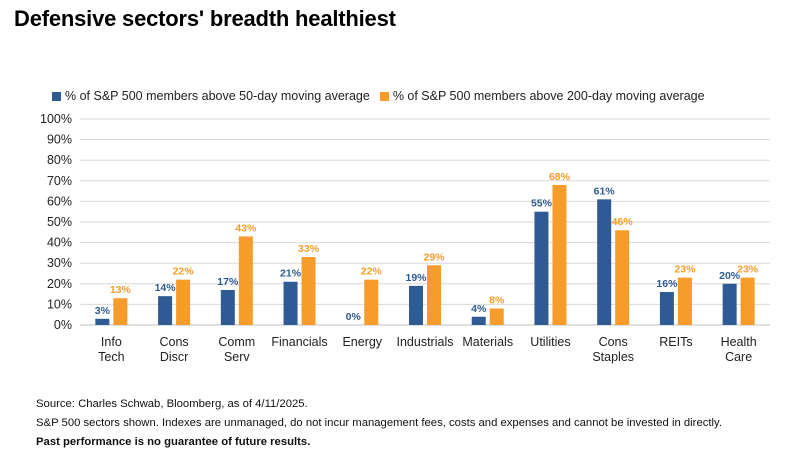  Describe the element at coordinates (479, 309) in the screenshot. I see `data-label-50day: 4%` at that location.